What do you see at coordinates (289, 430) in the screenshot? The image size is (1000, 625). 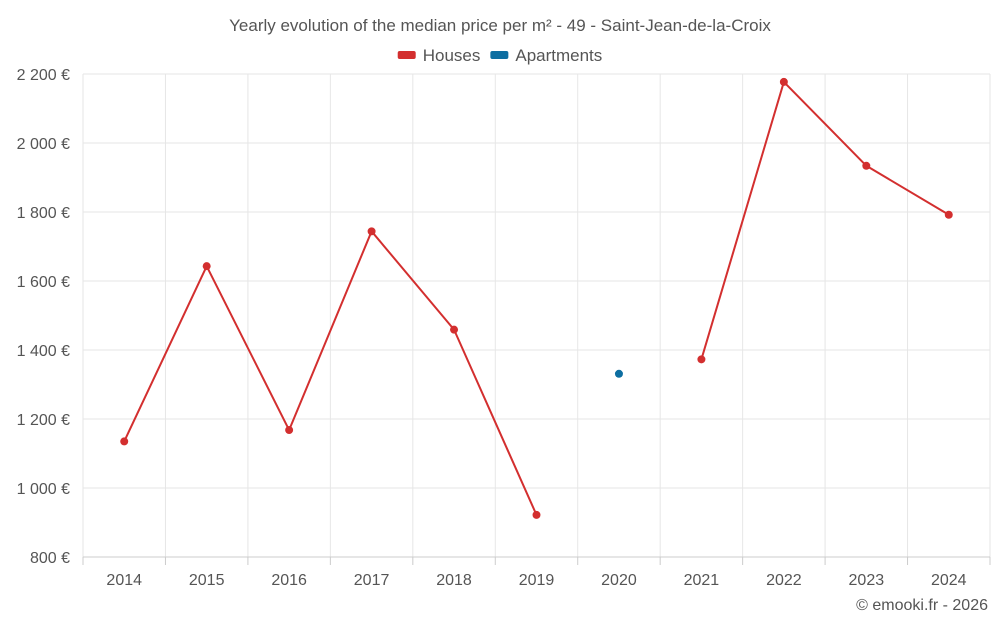 I see `houses-point-2016` at bounding box center [289, 430].